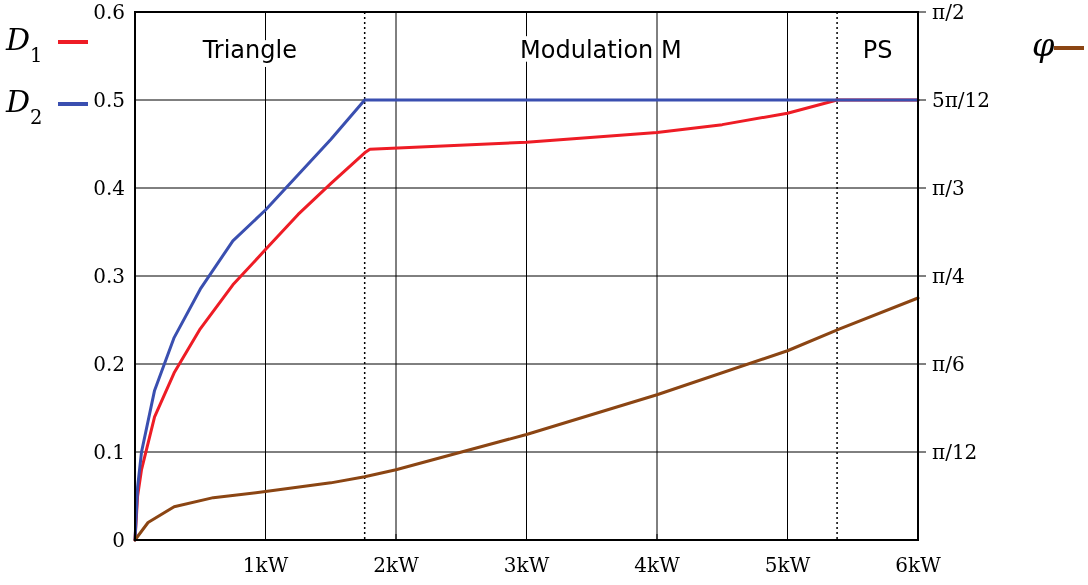 Image resolution: width=1088 pixels, height=585 pixels. Describe the element at coordinates (955, 452) in the screenshot. I see `y2-tick-label: π/12` at that location.